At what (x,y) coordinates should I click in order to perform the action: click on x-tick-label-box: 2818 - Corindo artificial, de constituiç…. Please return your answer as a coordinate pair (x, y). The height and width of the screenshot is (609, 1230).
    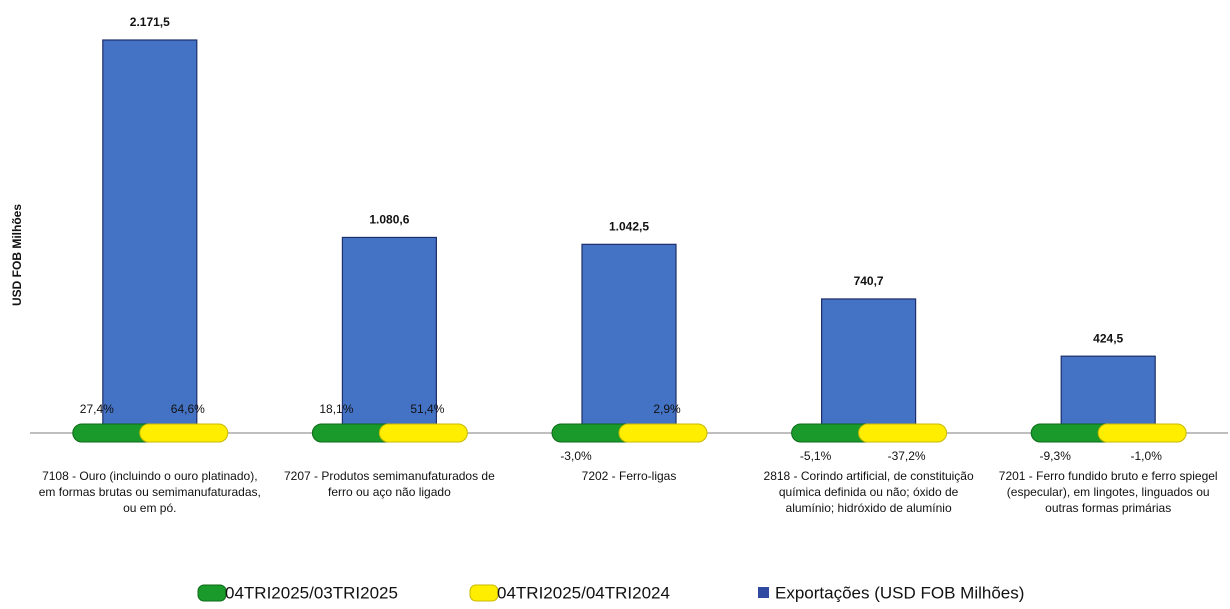
    Looking at the image, I should click on (868, 492).